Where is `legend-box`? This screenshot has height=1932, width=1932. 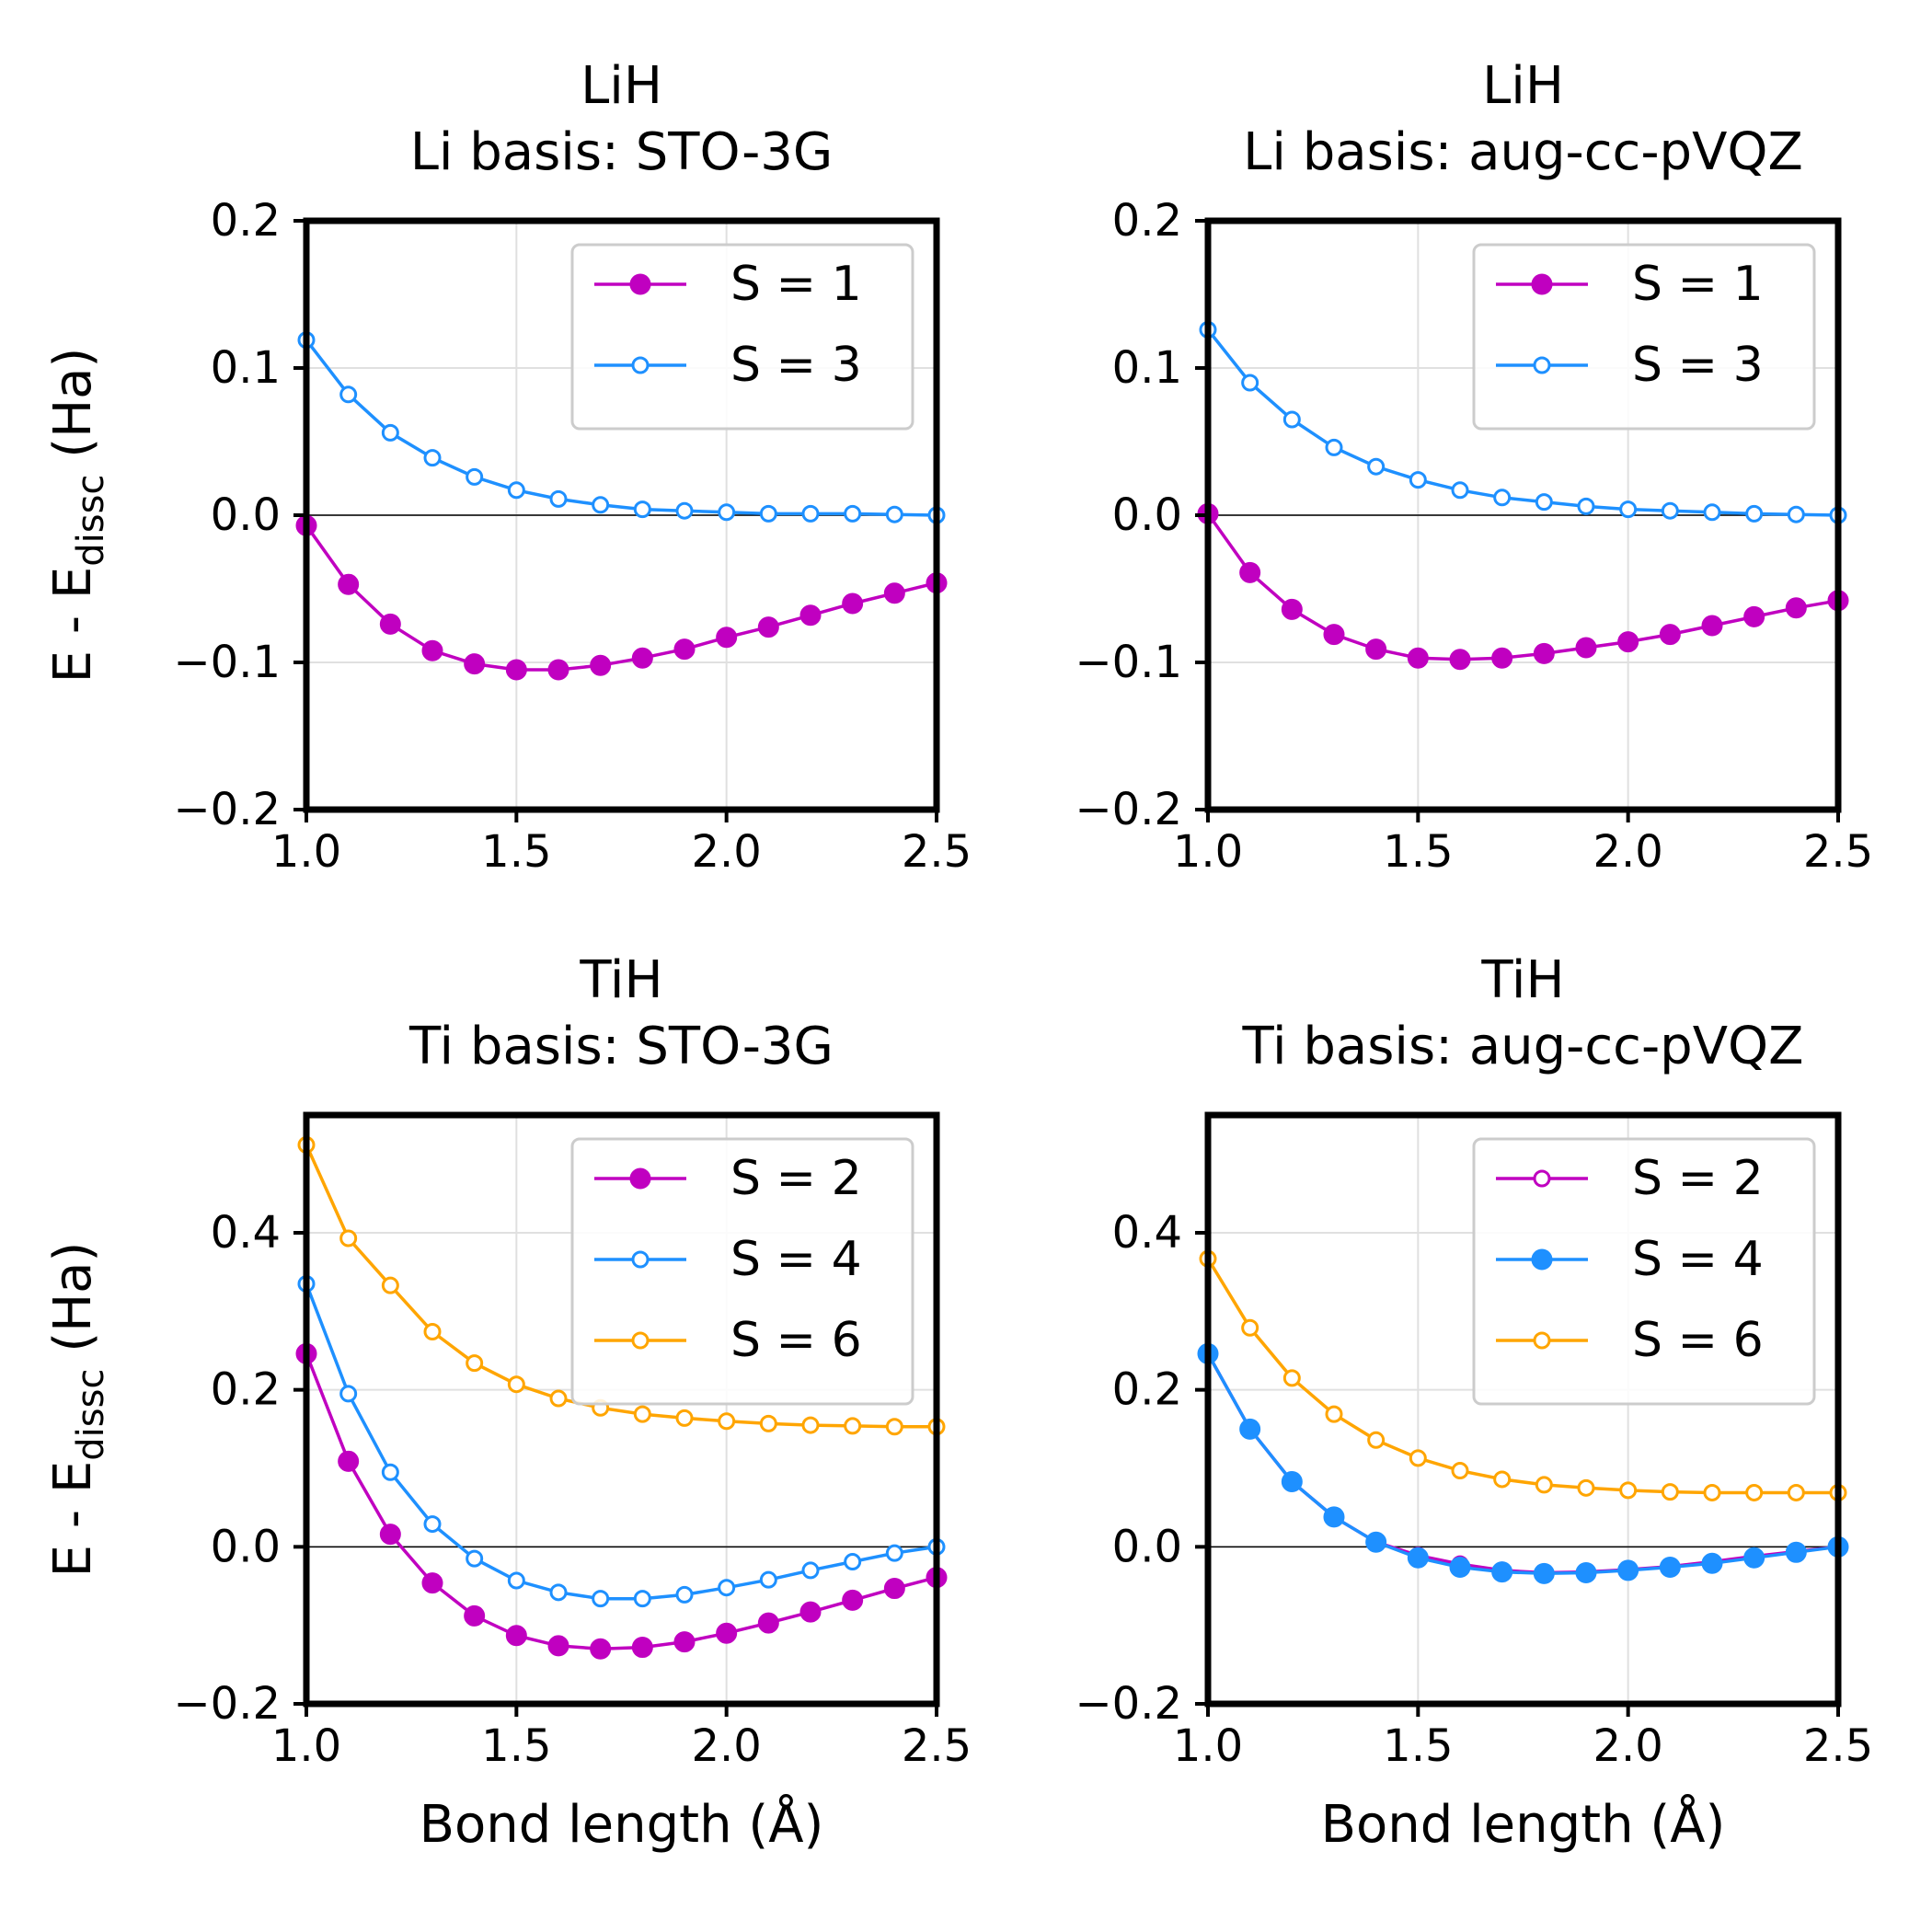
legend-box is located at coordinates (742, 337).